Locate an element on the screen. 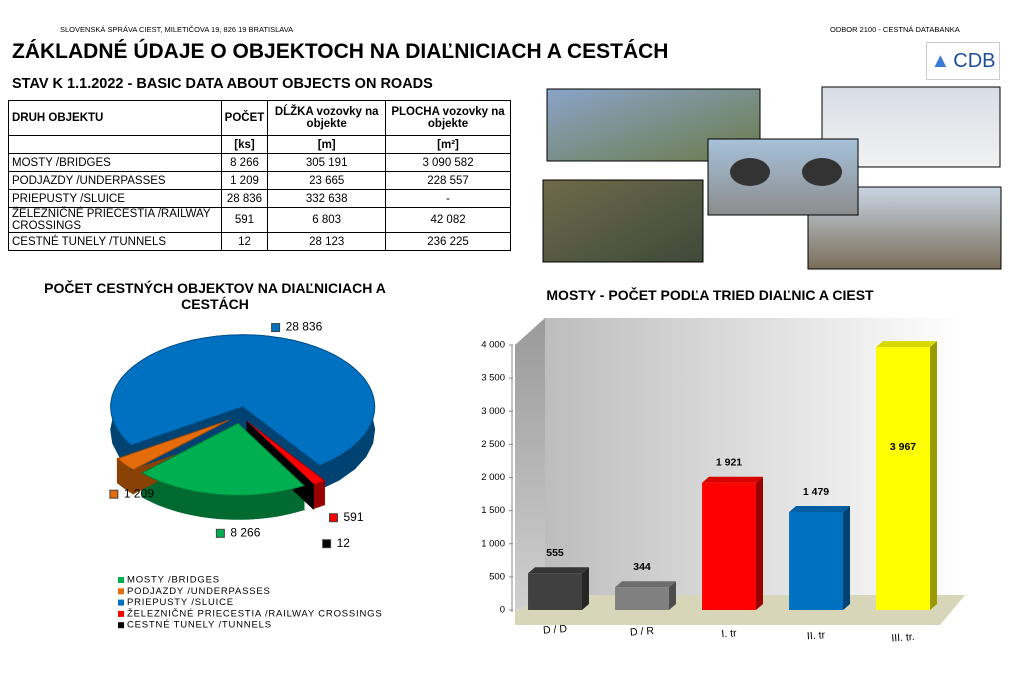 This screenshot has width=1018, height=675. table-cell: PRIEPUSTY /SLUICE is located at coordinates (115, 198).